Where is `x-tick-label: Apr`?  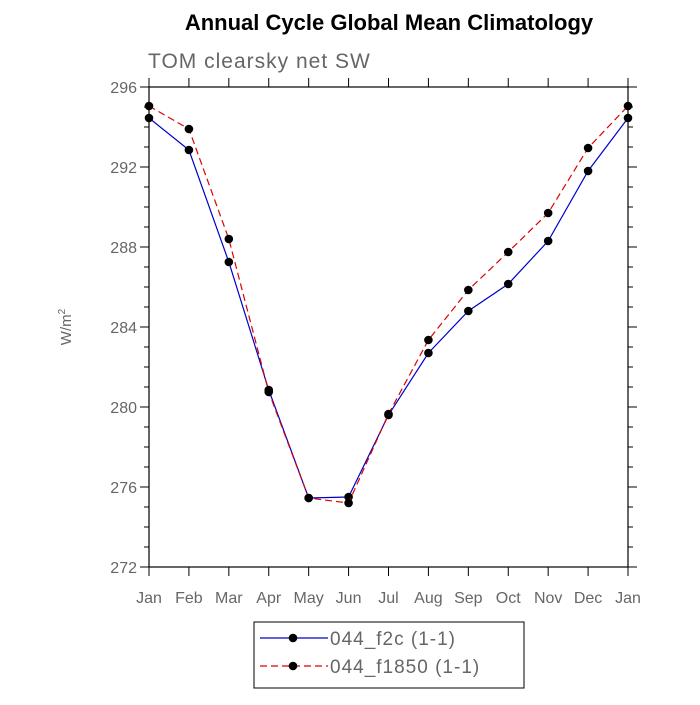
x-tick-label: Apr is located at coordinates (269, 598).